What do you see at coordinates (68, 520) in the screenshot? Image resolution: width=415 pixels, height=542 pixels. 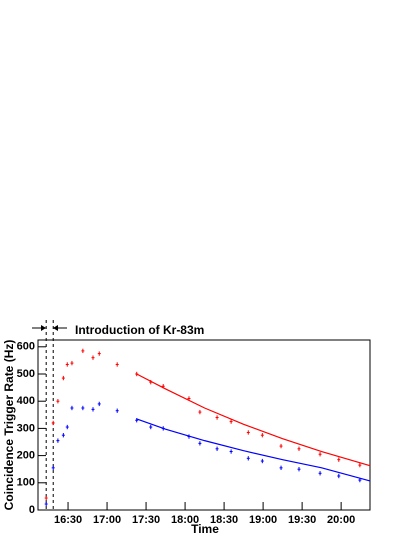 I see `x-tick-label: 16:30` at bounding box center [68, 520].